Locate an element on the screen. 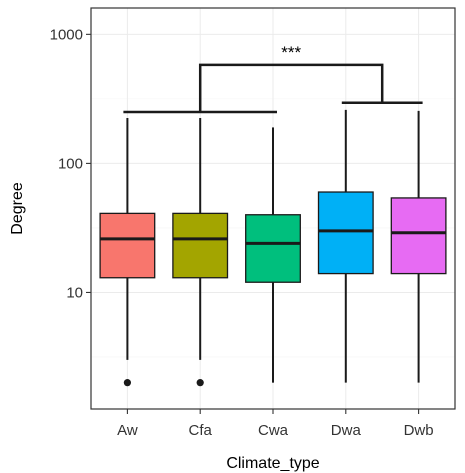  y-tick-label: 10 is located at coordinates (74, 292).